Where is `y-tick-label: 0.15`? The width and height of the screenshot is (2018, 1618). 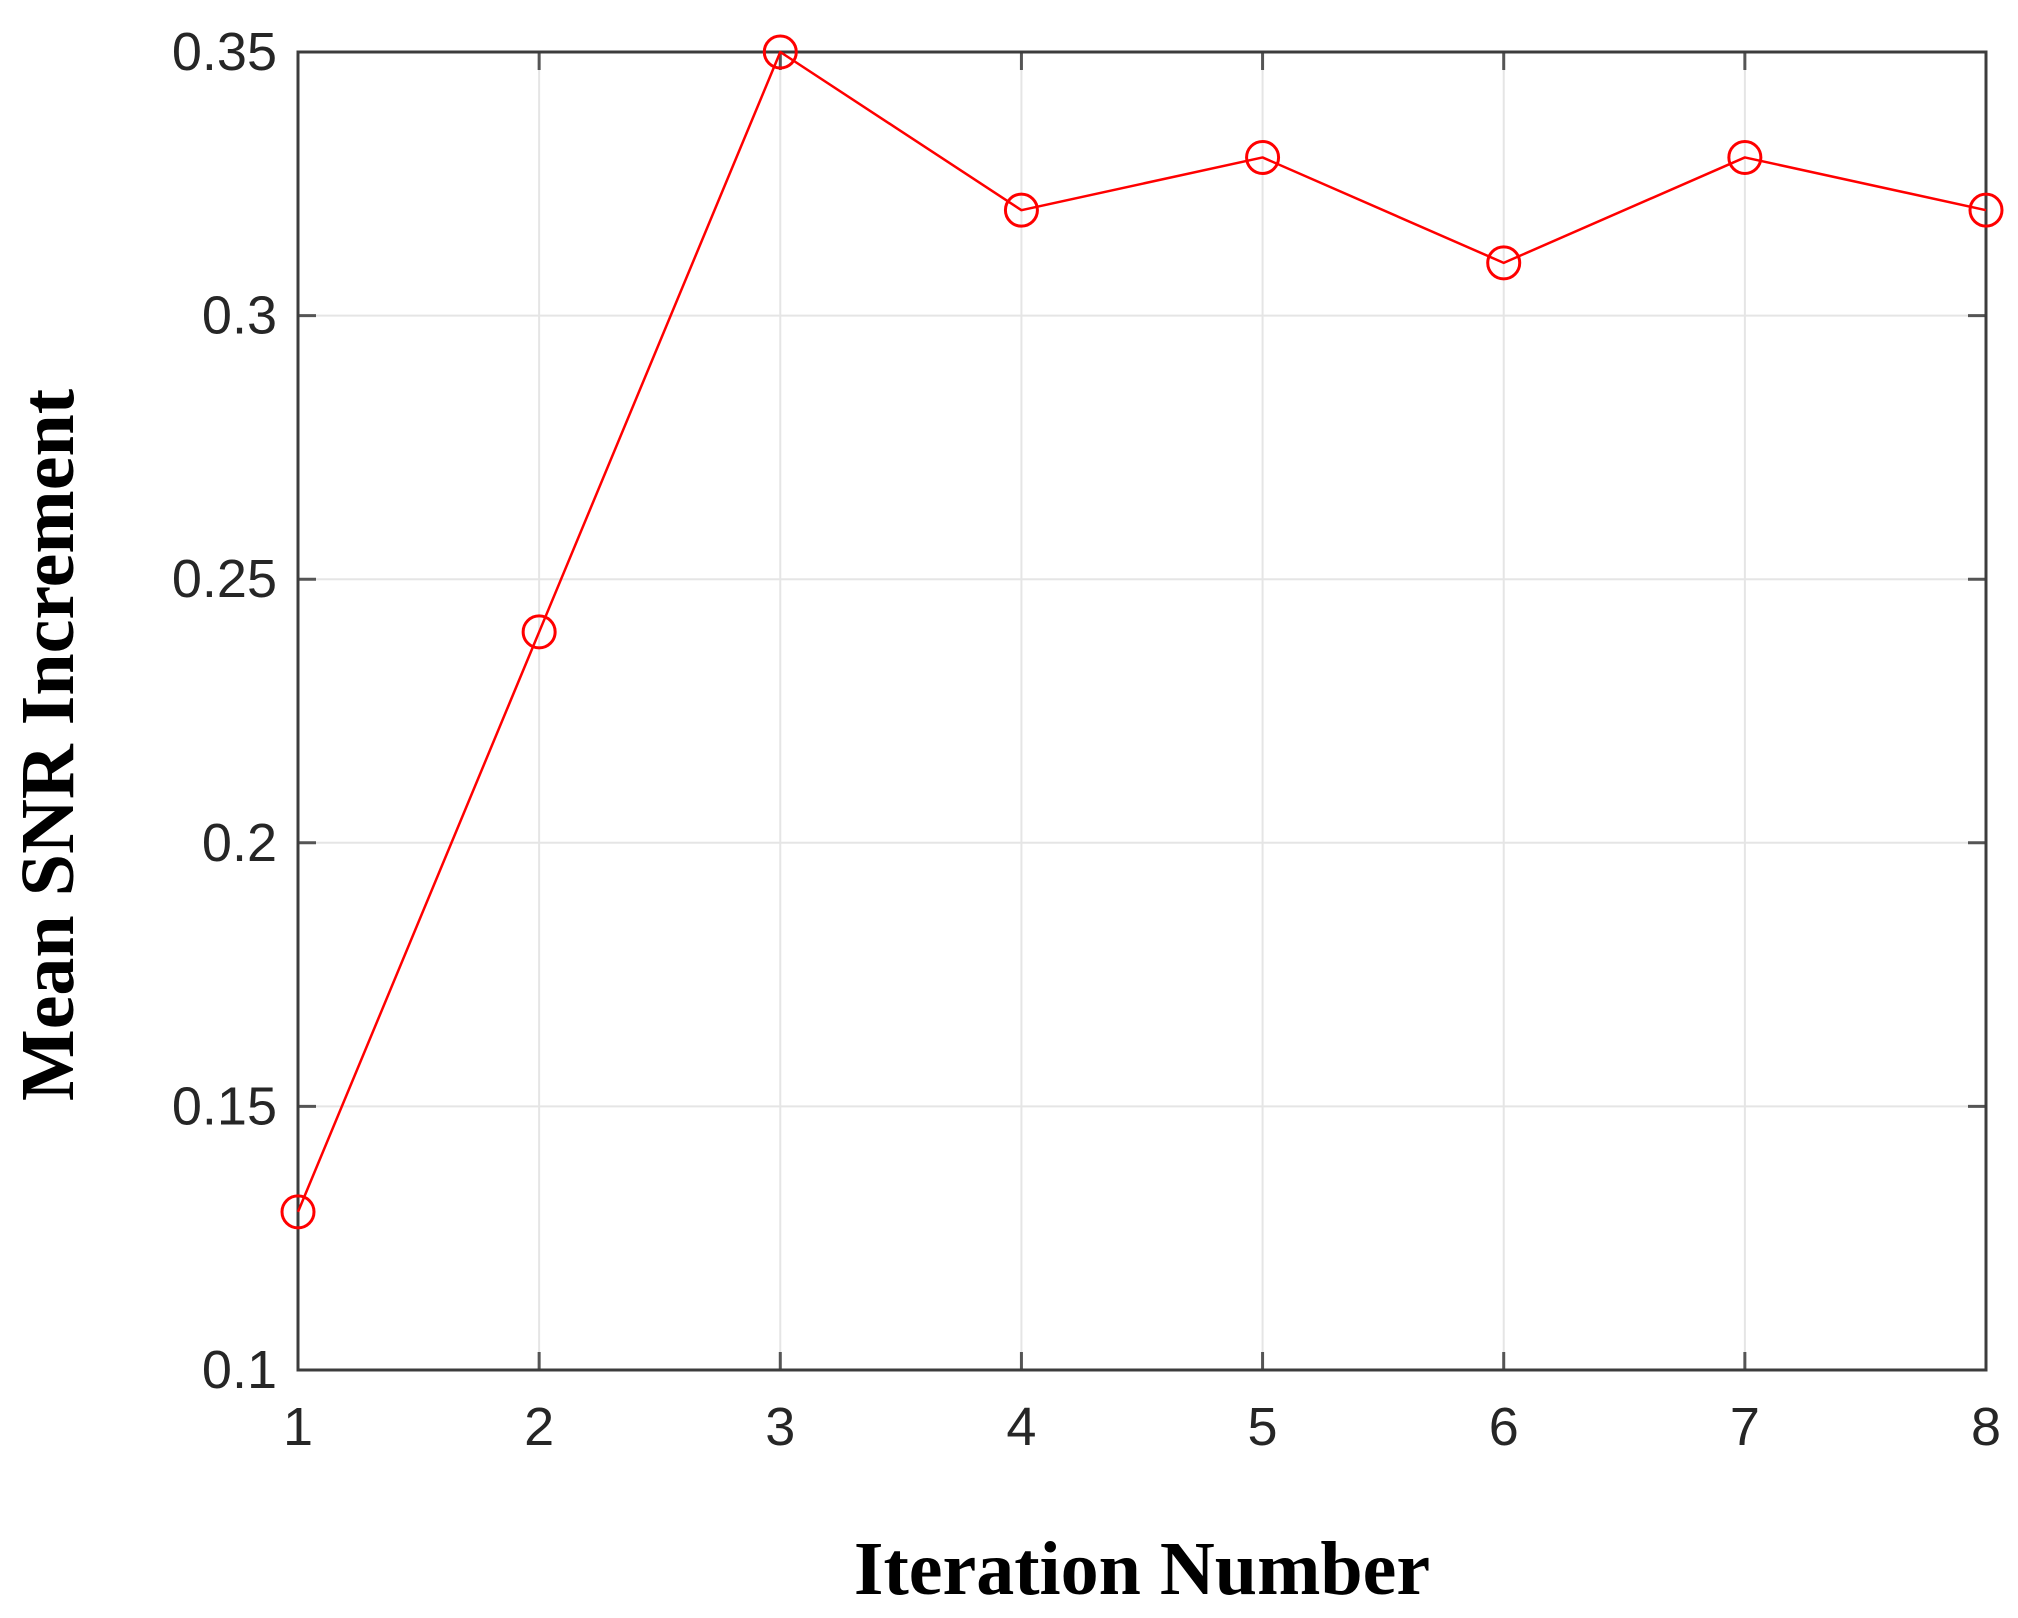
y-tick-label: 0.15 is located at coordinates (224, 1106).